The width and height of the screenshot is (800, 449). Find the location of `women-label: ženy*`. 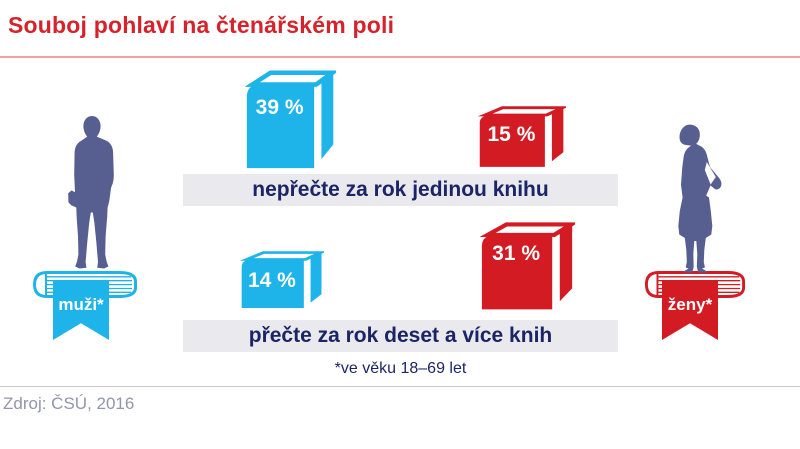

women-label: ženy* is located at coordinates (690, 304).